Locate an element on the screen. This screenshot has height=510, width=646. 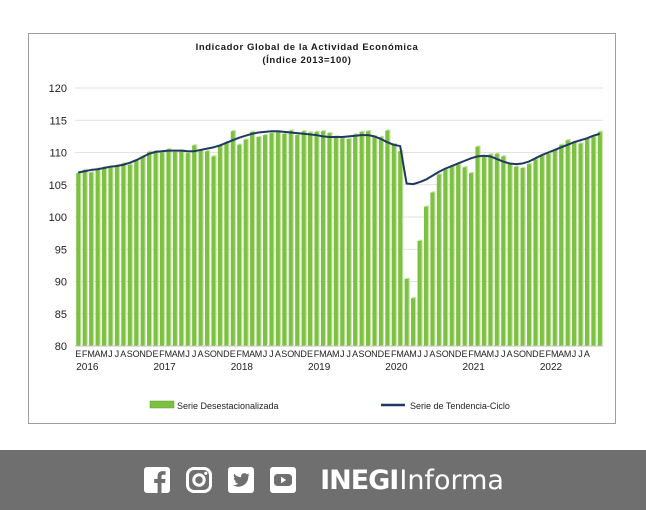
x-year-label: 2020 is located at coordinates (396, 367).